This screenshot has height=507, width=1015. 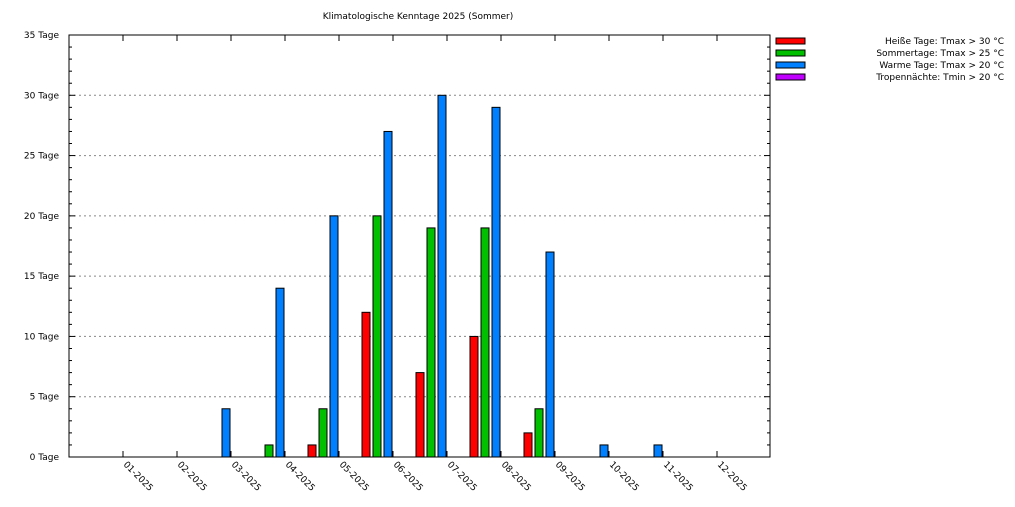 I want to click on y-tick-label: 20 Tage, so click(x=42, y=217).